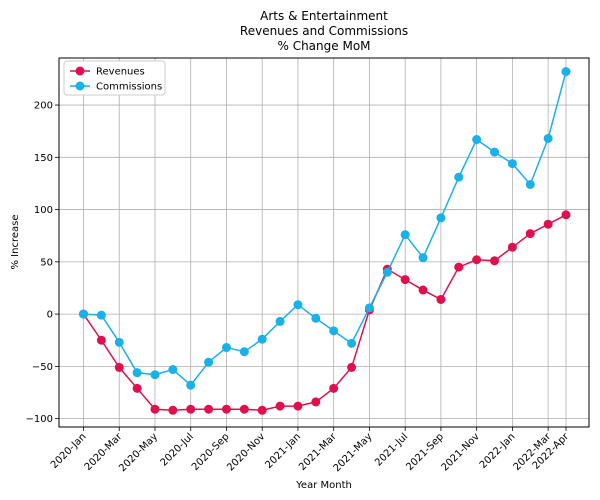  I want to click on legend: Revenues Commissions, so click(114, 78).